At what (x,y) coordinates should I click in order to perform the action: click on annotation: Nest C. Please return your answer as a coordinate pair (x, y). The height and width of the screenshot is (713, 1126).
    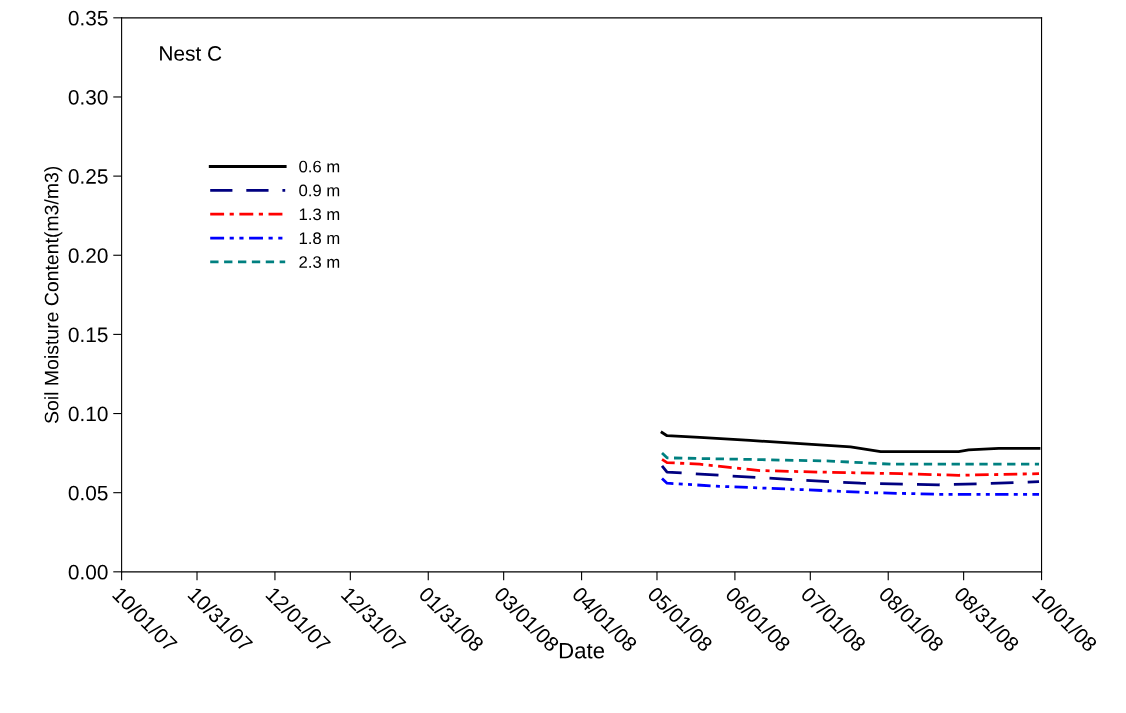
    Looking at the image, I should click on (191, 53).